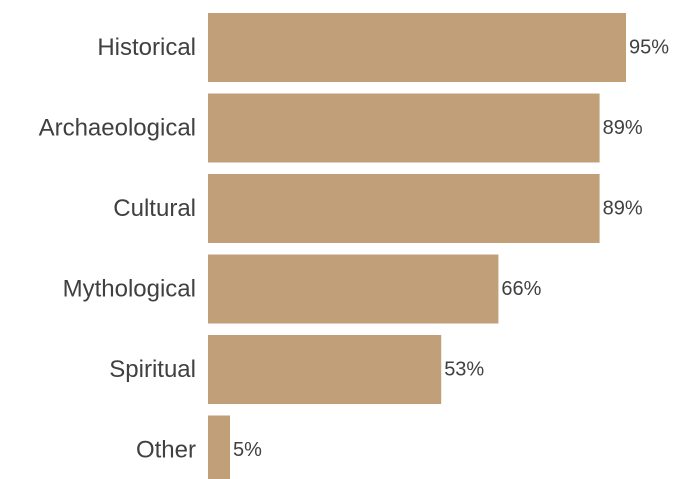 Image resolution: width=677 pixels, height=479 pixels. I want to click on category-label-historical: Historical, so click(146, 47).